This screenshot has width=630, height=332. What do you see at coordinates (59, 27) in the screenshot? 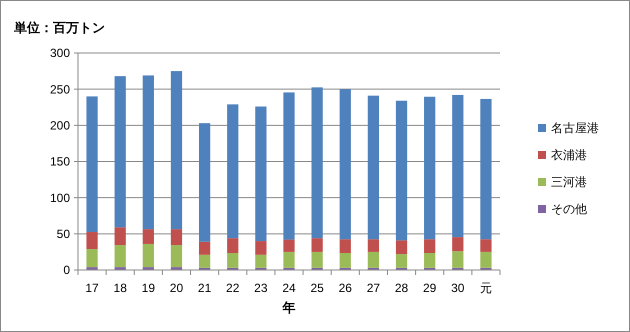
I see `chart-title: 単位：百万トン` at bounding box center [59, 27].